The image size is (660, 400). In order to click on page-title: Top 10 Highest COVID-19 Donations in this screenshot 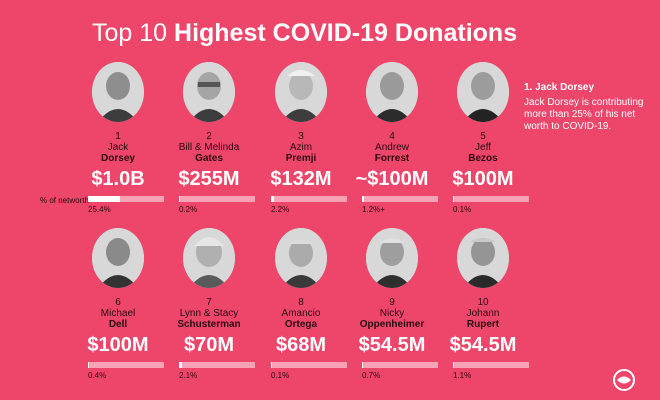, I will do `click(332, 33)`.